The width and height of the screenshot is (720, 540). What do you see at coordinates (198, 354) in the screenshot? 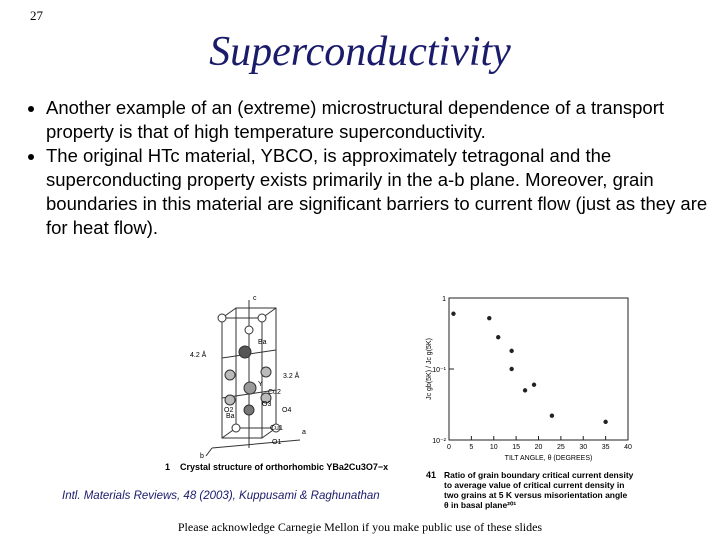
I see `structure-label: 4.2 Å` at bounding box center [198, 354].